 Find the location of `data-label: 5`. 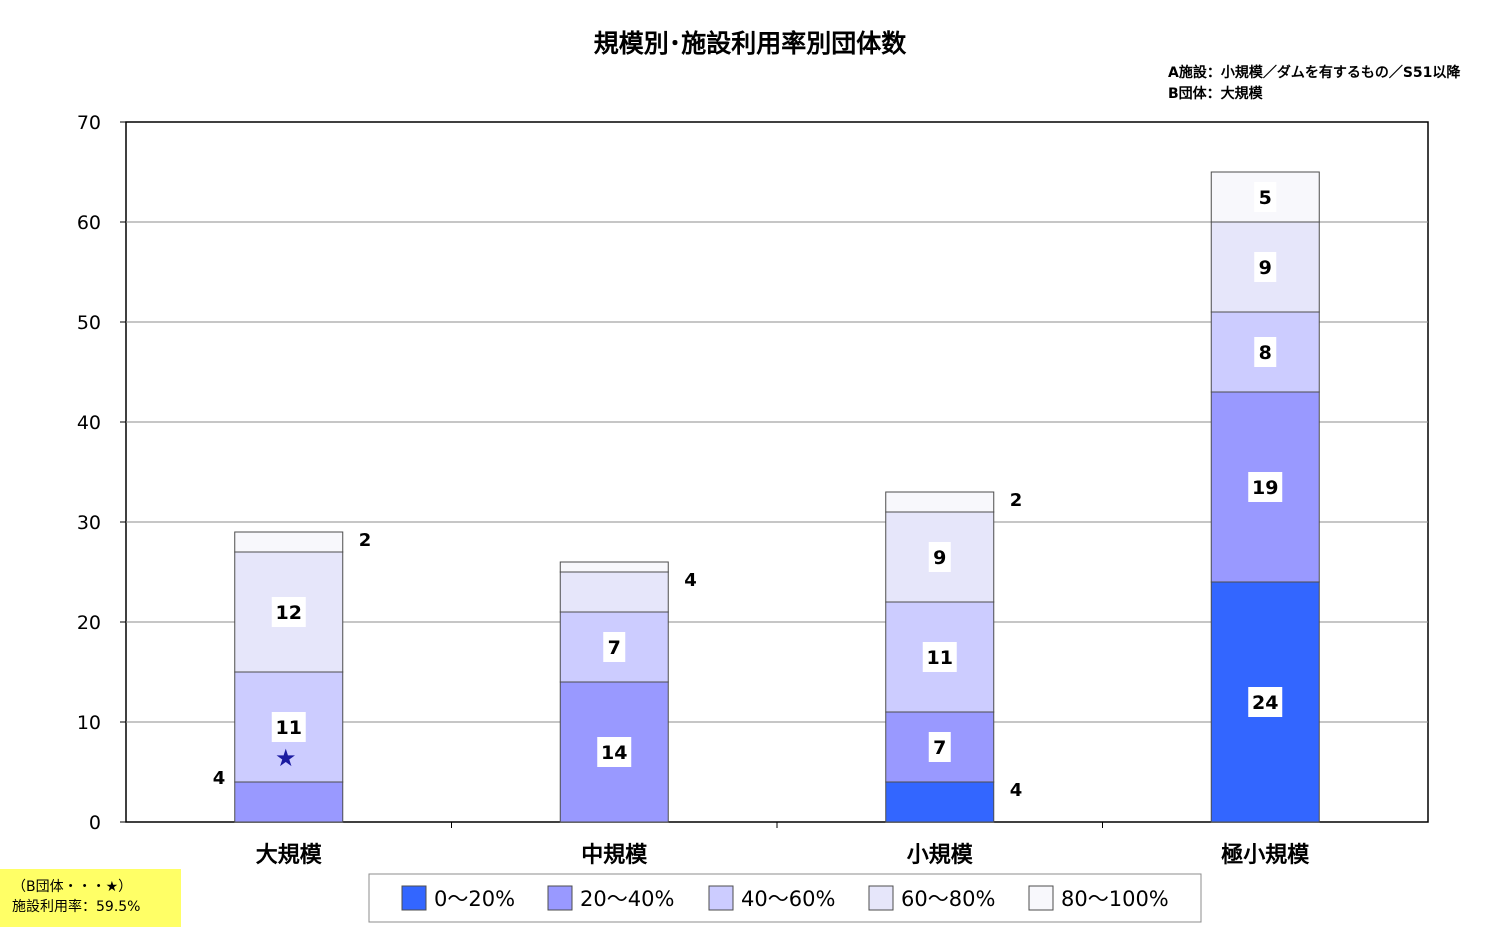

data-label: 5 is located at coordinates (1265, 198).